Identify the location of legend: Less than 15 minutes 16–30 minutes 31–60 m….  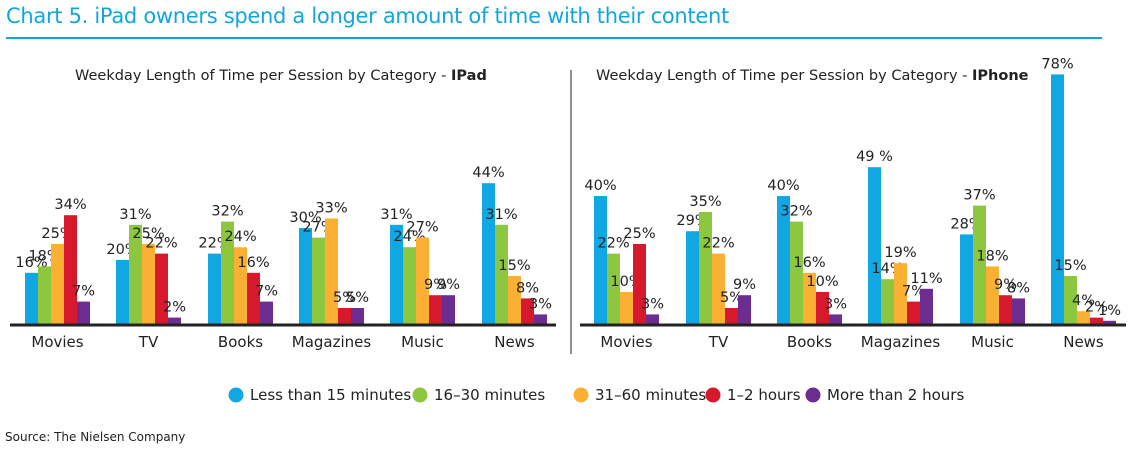
(596, 395).